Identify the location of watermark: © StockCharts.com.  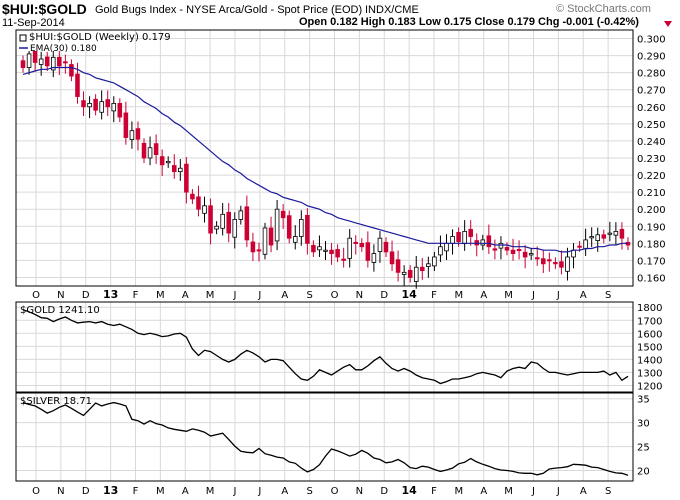
(603, 9).